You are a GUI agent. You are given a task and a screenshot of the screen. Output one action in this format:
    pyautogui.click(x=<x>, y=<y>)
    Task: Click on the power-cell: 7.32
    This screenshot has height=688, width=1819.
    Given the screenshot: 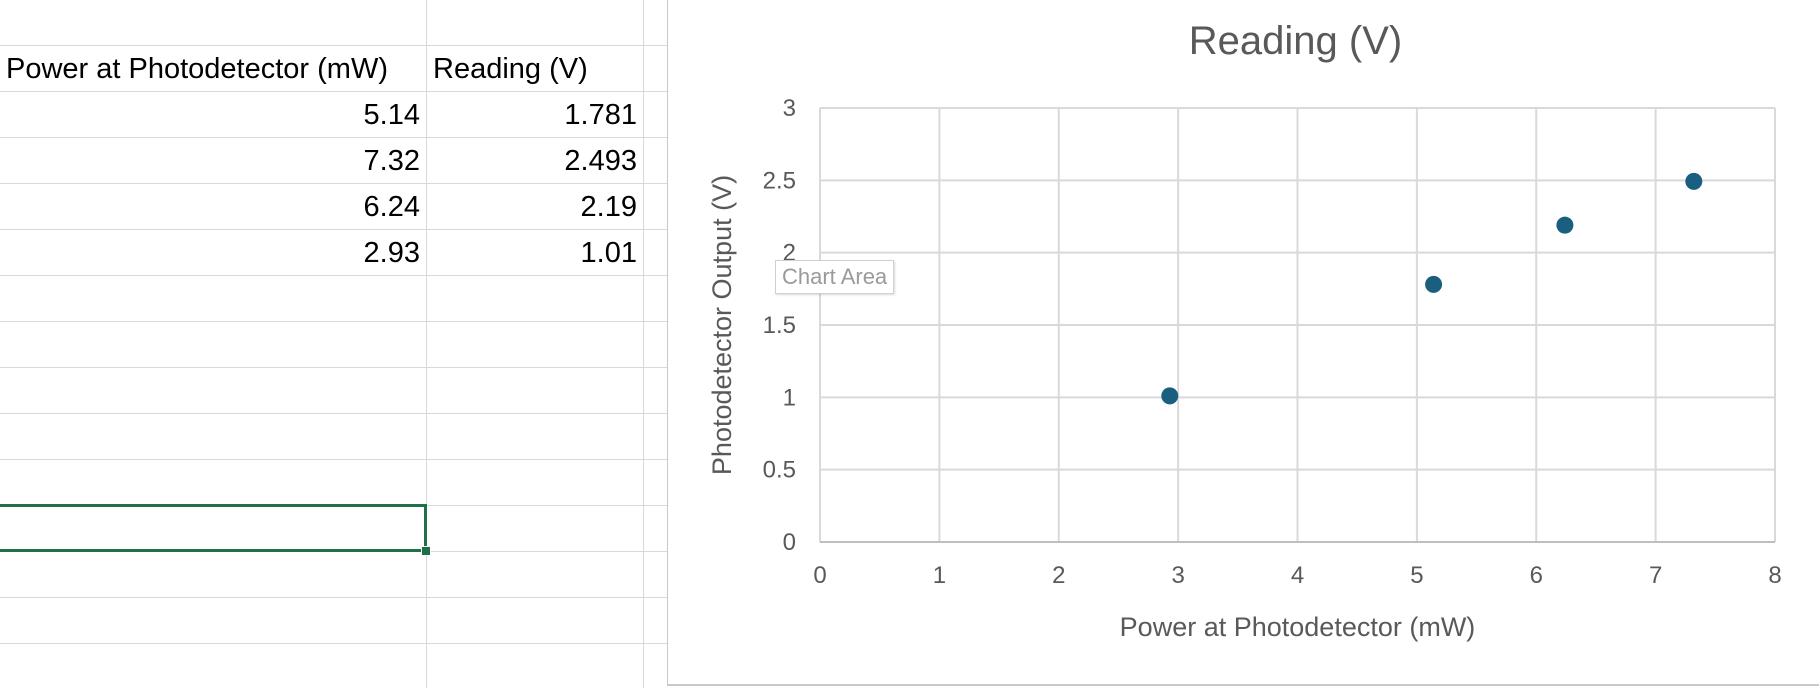 What is the action you would take?
    pyautogui.click(x=391, y=161)
    